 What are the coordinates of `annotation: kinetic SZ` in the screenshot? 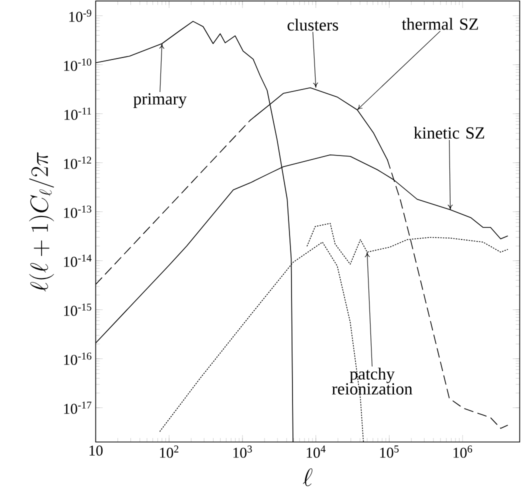 It's located at (449, 132).